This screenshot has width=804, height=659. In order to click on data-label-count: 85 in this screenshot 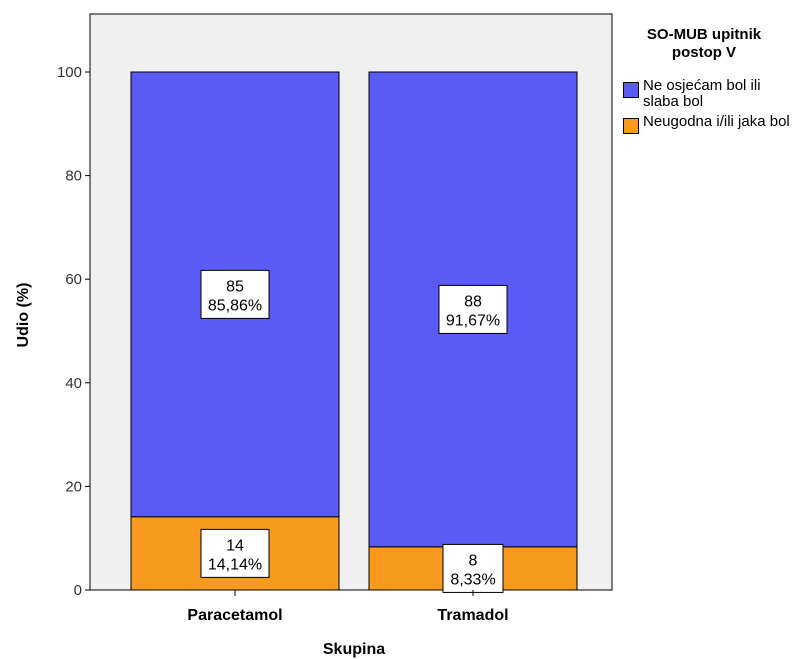, I will do `click(235, 286)`.